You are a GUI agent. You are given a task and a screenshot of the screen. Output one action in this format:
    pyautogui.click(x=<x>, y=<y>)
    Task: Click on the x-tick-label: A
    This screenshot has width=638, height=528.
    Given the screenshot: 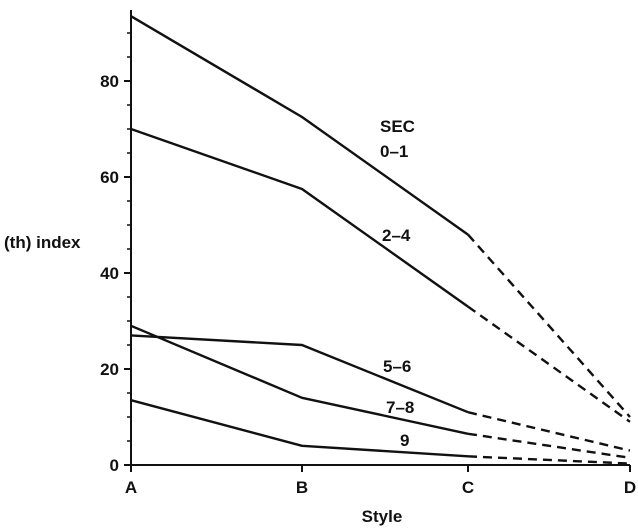 What is the action you would take?
    pyautogui.click(x=131, y=487)
    